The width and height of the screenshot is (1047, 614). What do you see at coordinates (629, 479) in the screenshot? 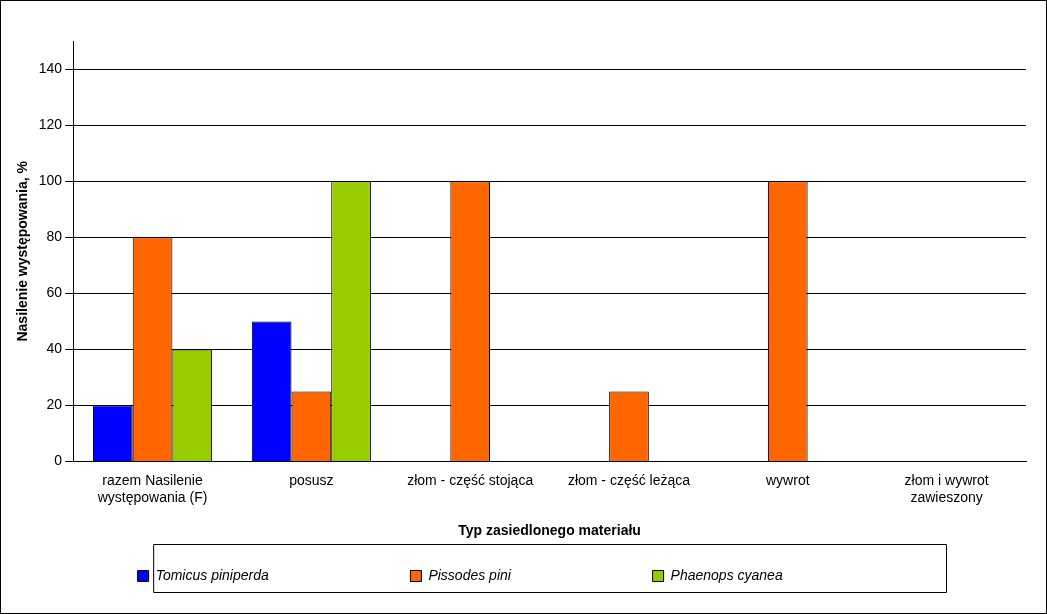
I see `x-tick-label: złom - część leżąca` at bounding box center [629, 479].